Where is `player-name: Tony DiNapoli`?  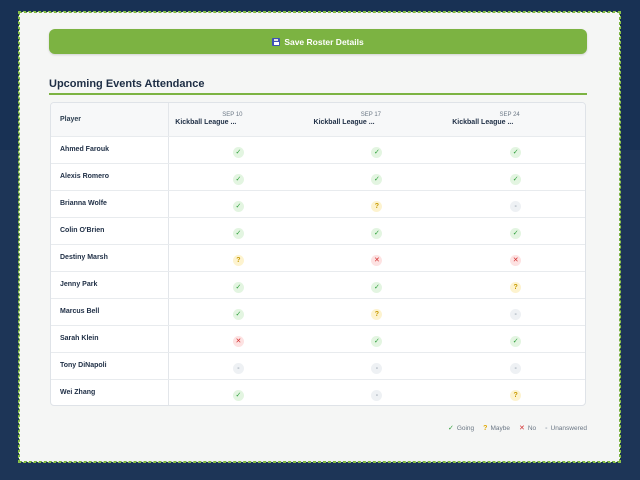 player-name: Tony DiNapoli is located at coordinates (110, 366).